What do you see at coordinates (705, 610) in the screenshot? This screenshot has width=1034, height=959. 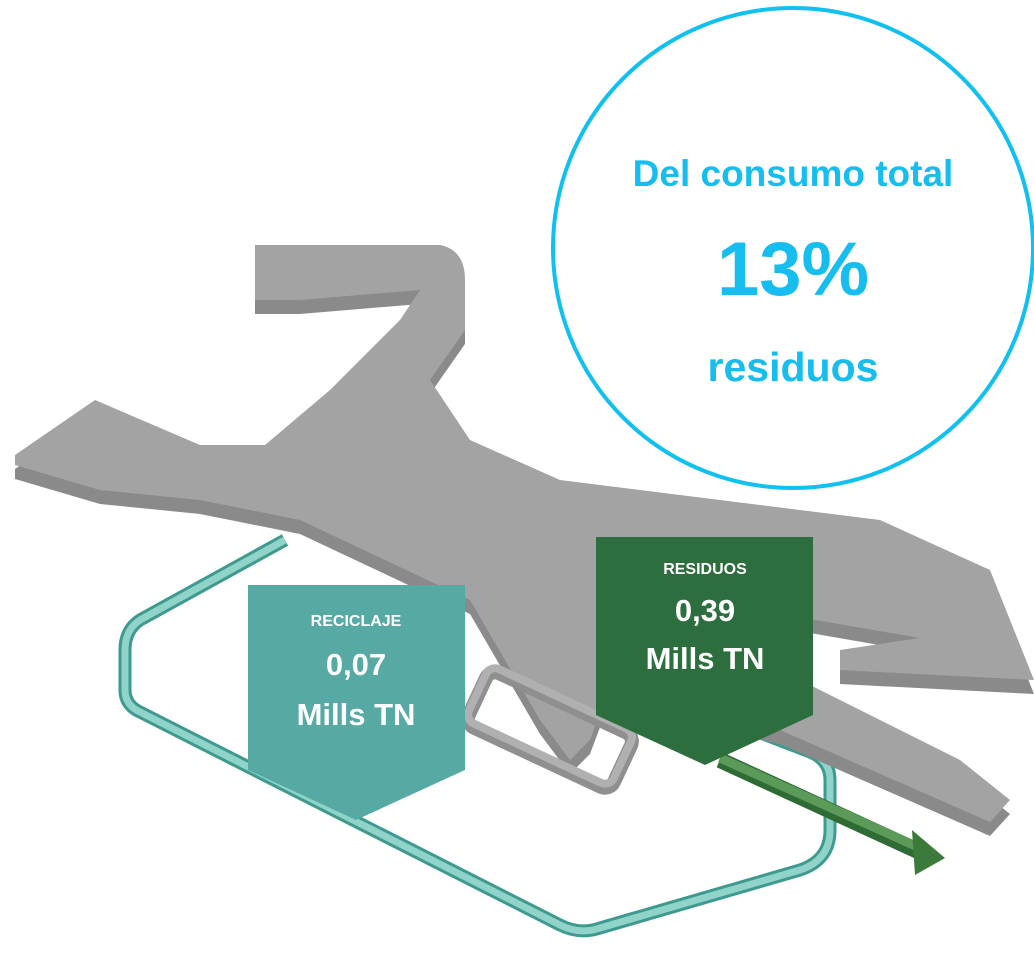 I see `waste-value: 0,39` at bounding box center [705, 610].